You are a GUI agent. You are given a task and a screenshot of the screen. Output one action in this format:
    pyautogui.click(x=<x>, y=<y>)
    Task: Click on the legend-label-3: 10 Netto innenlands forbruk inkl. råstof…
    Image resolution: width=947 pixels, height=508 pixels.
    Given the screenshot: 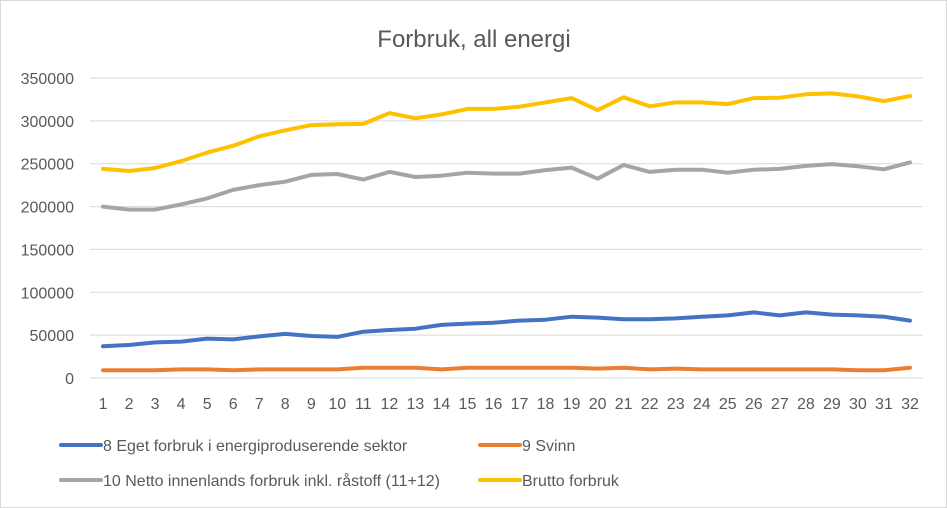 What is the action you would take?
    pyautogui.click(x=271, y=481)
    